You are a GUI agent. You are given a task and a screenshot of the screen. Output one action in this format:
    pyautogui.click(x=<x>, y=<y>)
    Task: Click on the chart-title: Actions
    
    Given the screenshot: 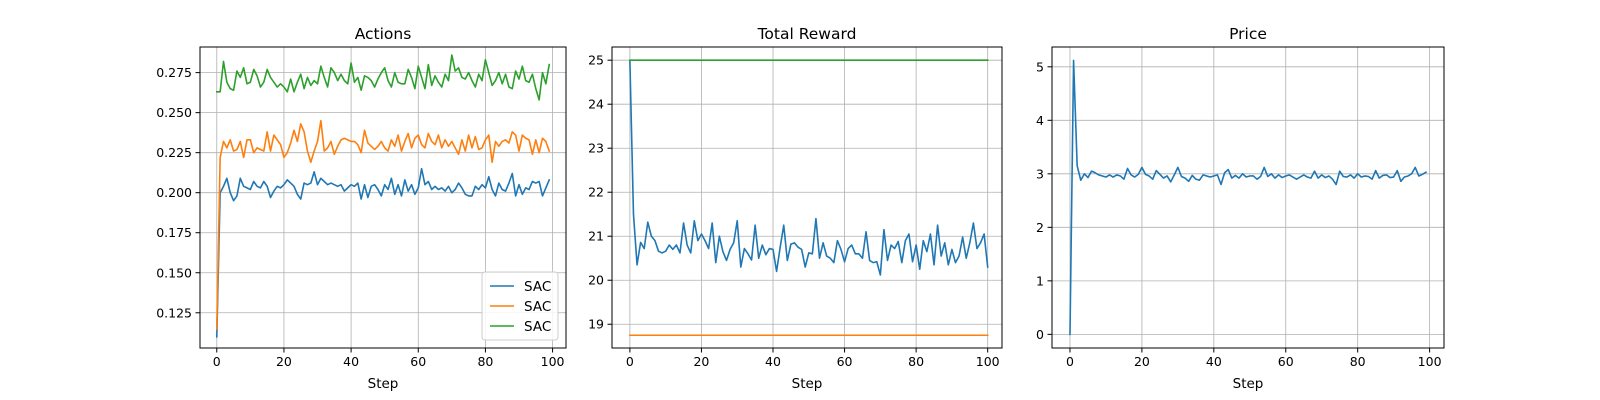 What is the action you would take?
    pyautogui.click(x=383, y=34)
    